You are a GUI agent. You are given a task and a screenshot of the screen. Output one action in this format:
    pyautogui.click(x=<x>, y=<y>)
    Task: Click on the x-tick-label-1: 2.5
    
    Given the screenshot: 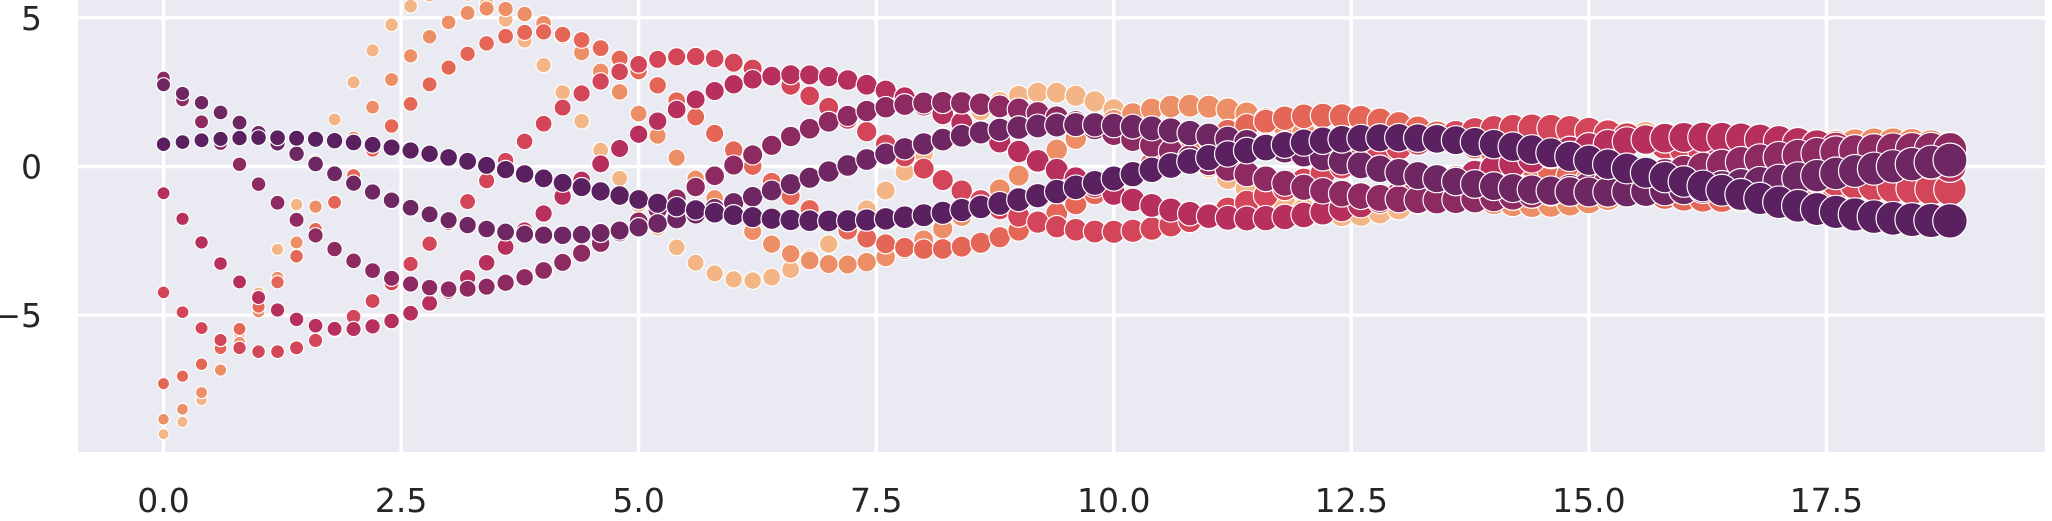 What is the action you would take?
    pyautogui.click(x=401, y=500)
    